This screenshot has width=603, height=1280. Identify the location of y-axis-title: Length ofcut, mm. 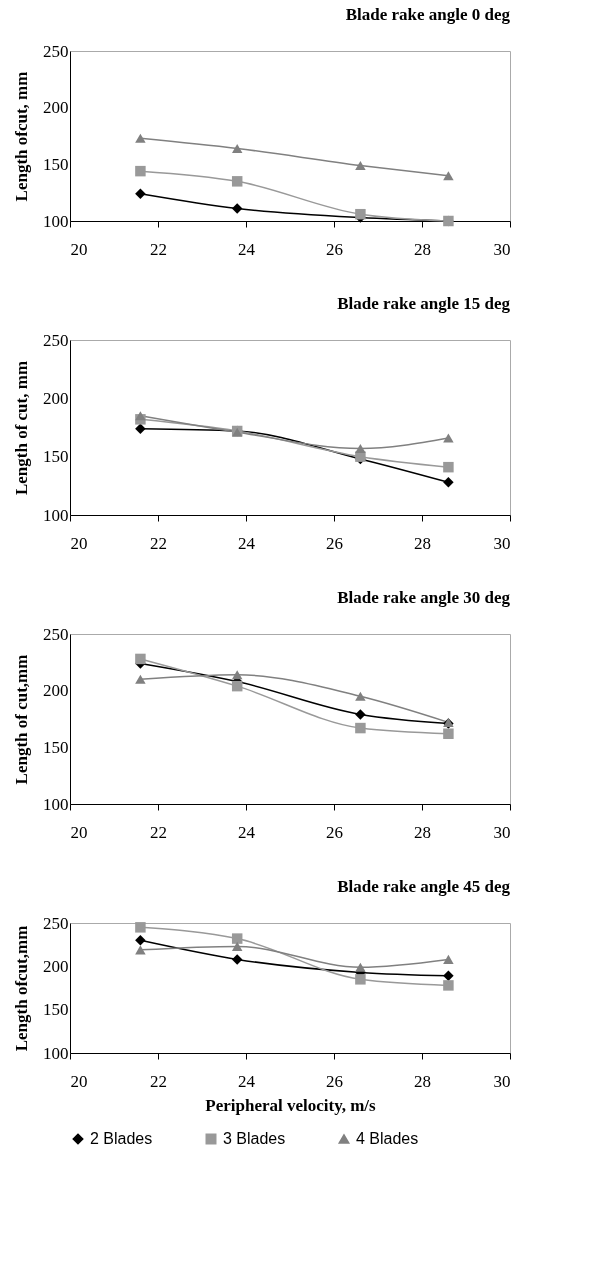
(21, 136).